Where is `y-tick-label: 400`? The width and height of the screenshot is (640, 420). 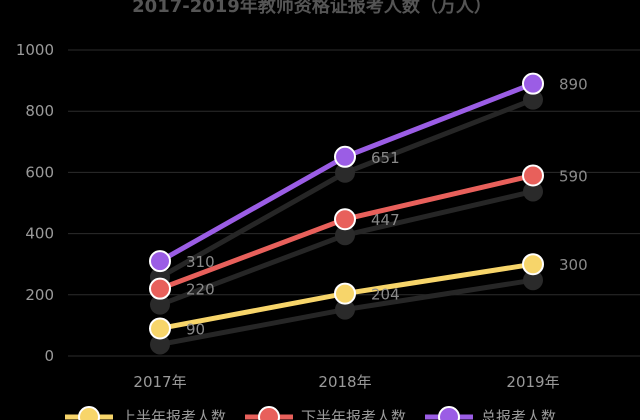 y-tick-label: 400 is located at coordinates (39, 234).